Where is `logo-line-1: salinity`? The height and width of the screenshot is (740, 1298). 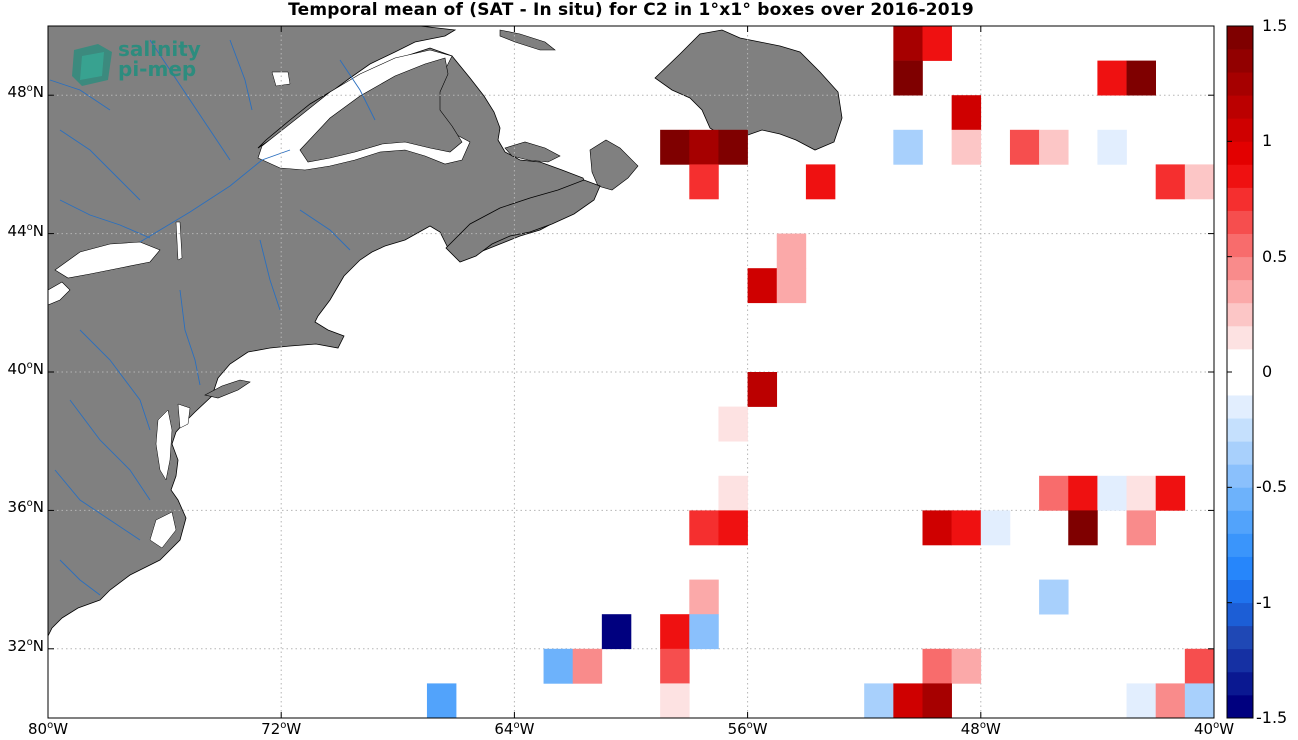 logo-line-1: salinity is located at coordinates (159, 49).